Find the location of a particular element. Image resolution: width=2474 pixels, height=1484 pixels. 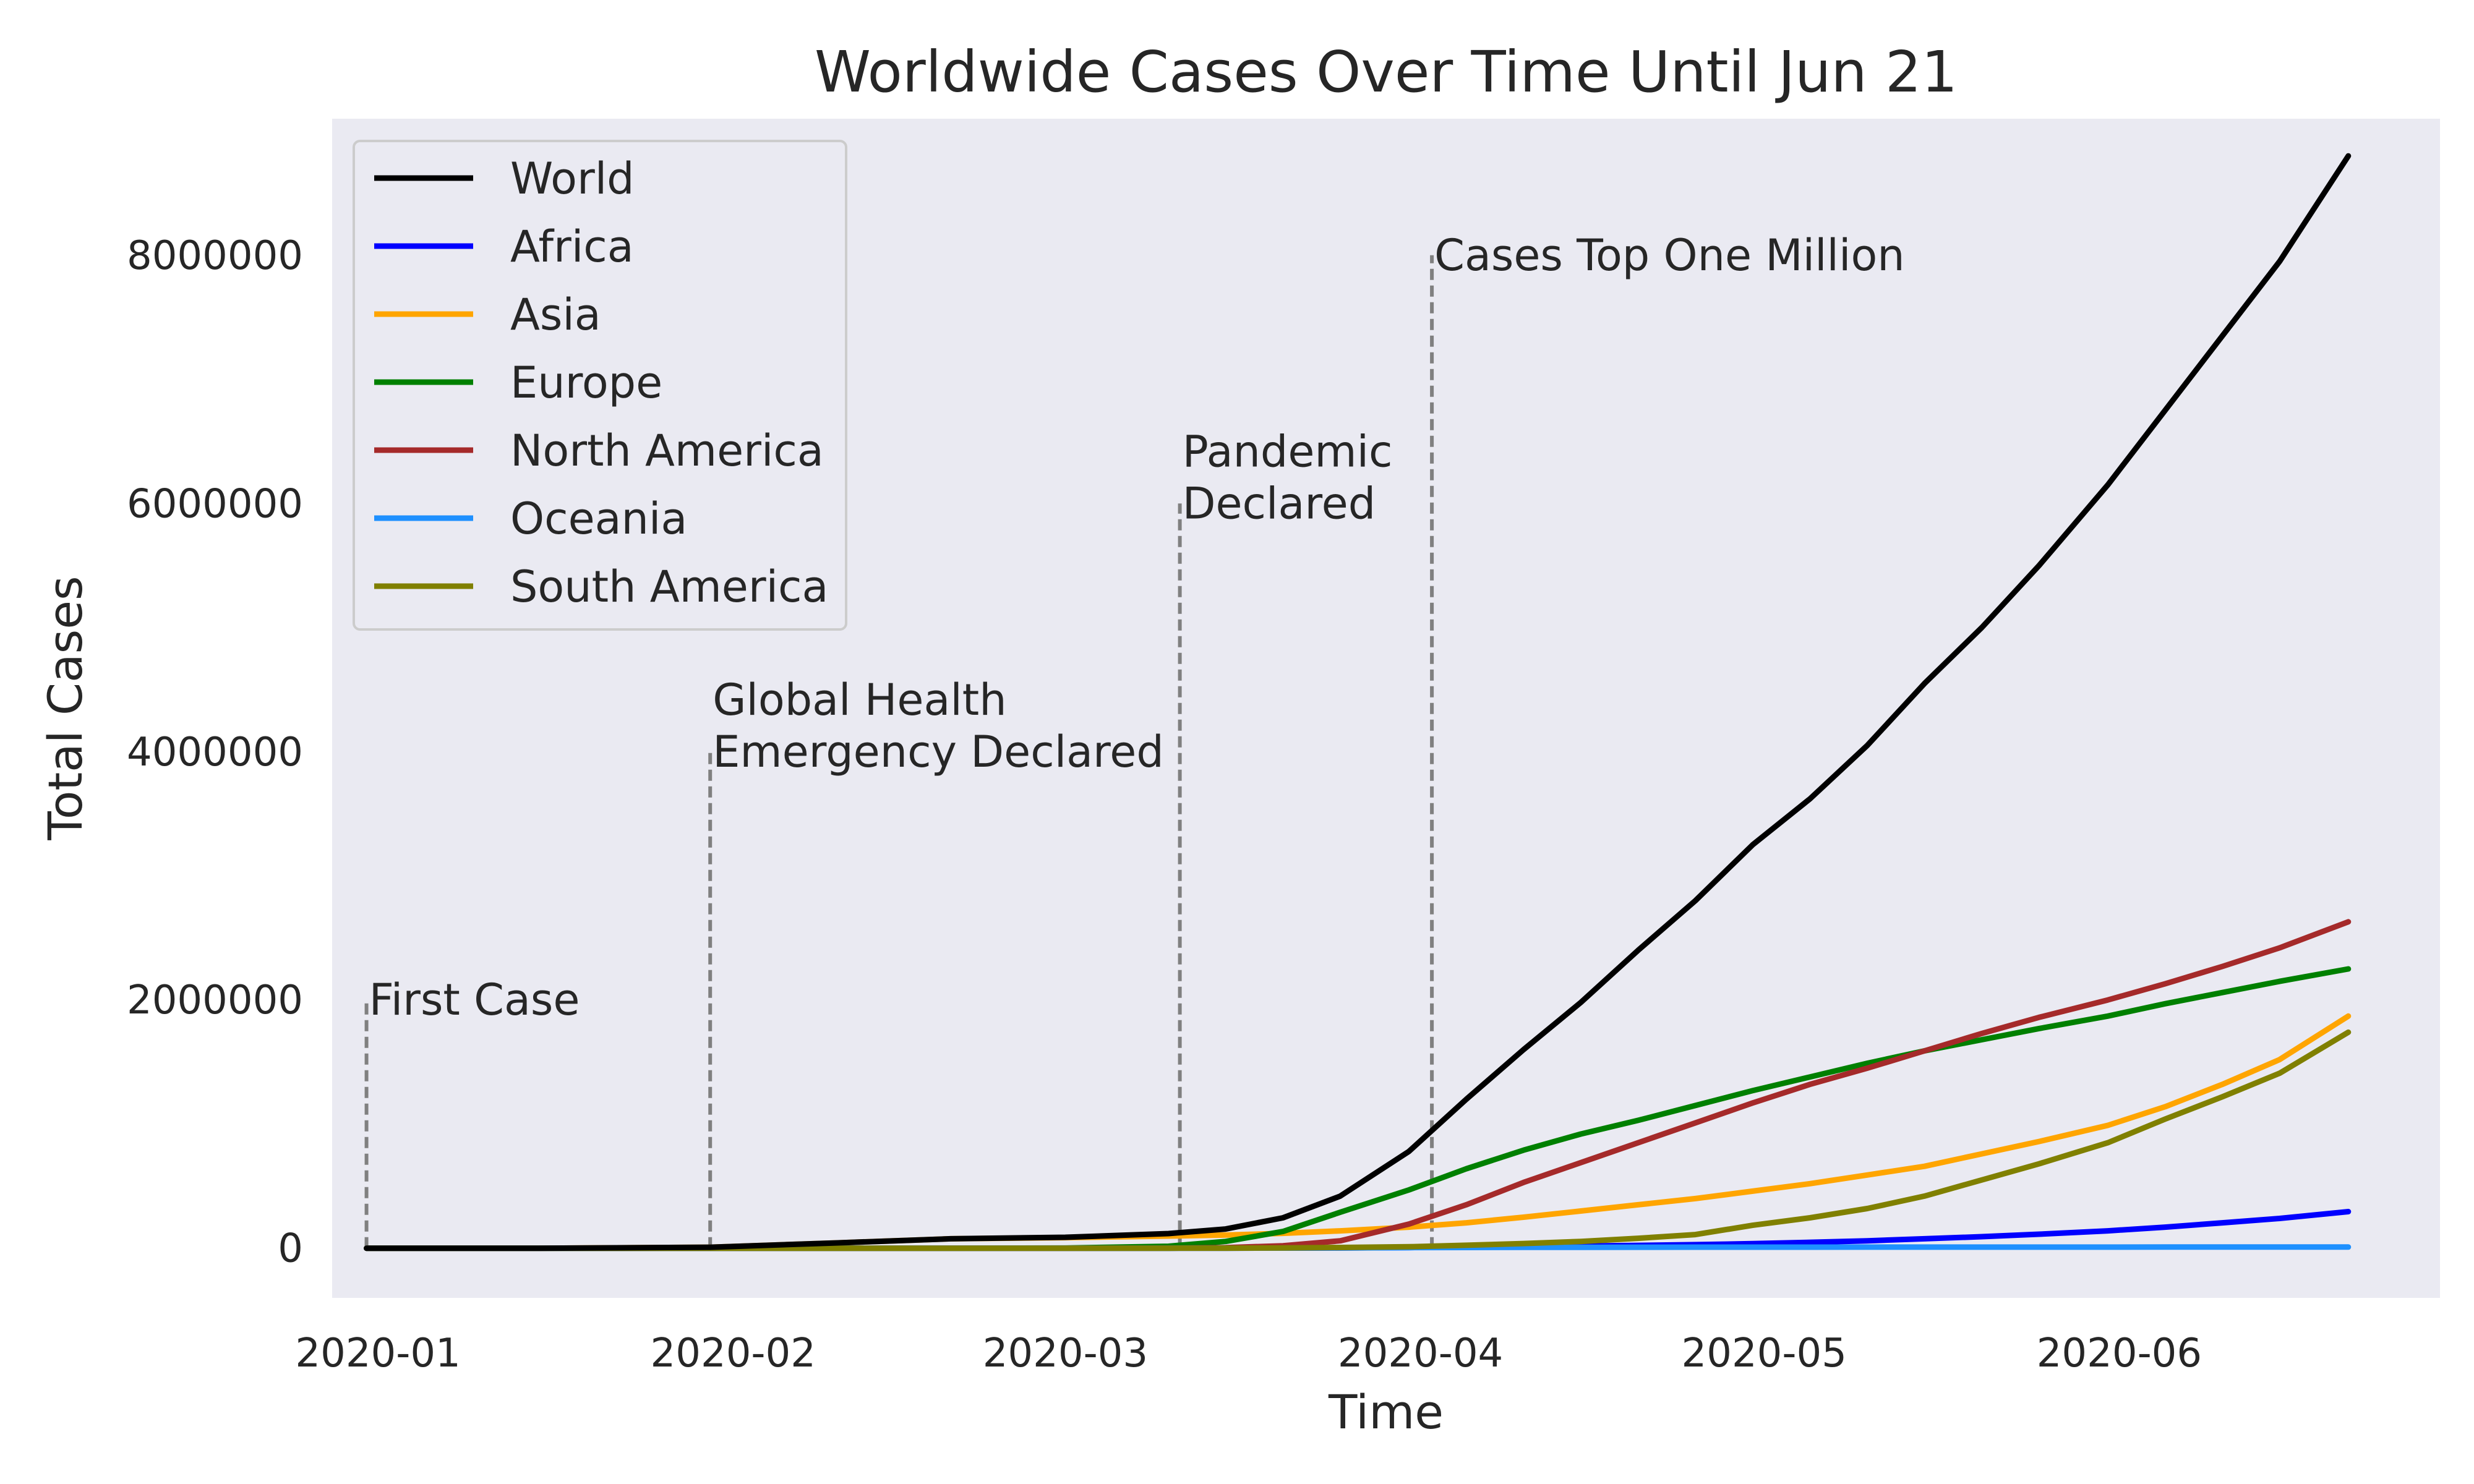

legend-label-south-america: South America is located at coordinates (669, 586).